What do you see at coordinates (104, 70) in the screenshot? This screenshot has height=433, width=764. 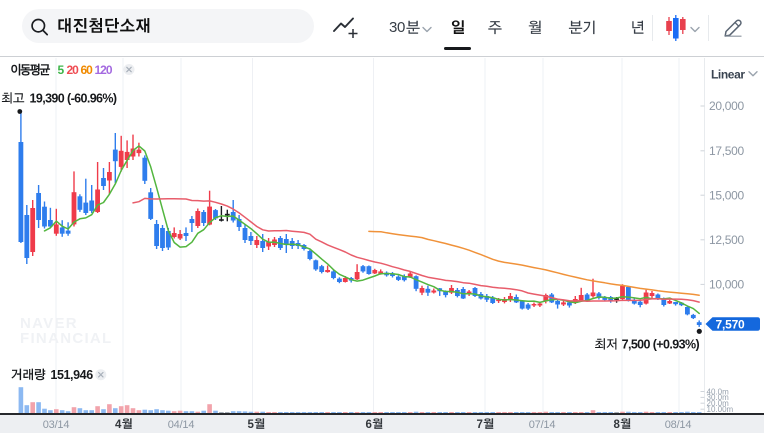 I see `svg-text: 120` at bounding box center [104, 70].